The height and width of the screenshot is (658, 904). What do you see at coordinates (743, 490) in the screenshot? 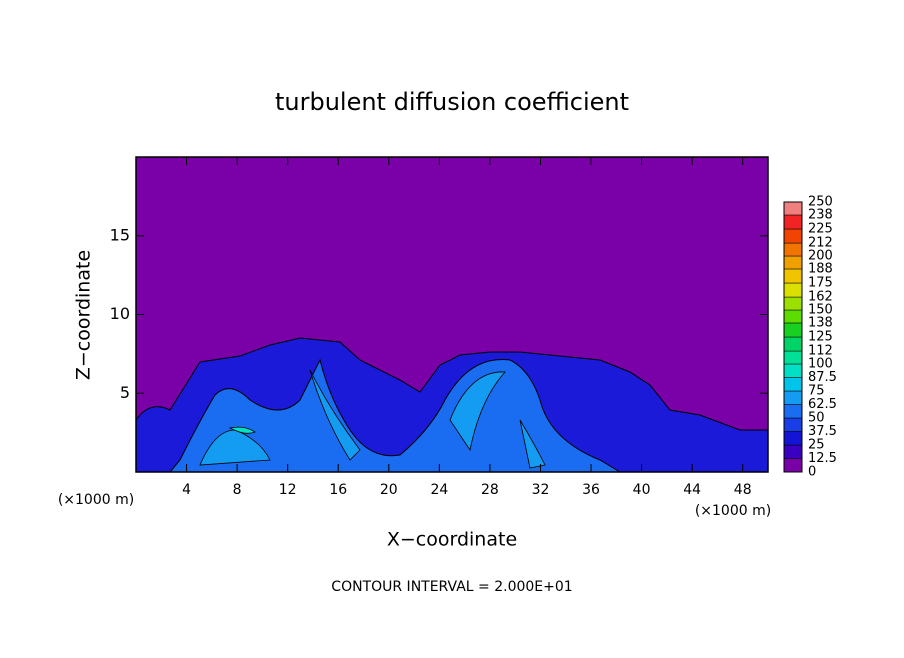
I see `x-tick-label: 48` at bounding box center [743, 490].